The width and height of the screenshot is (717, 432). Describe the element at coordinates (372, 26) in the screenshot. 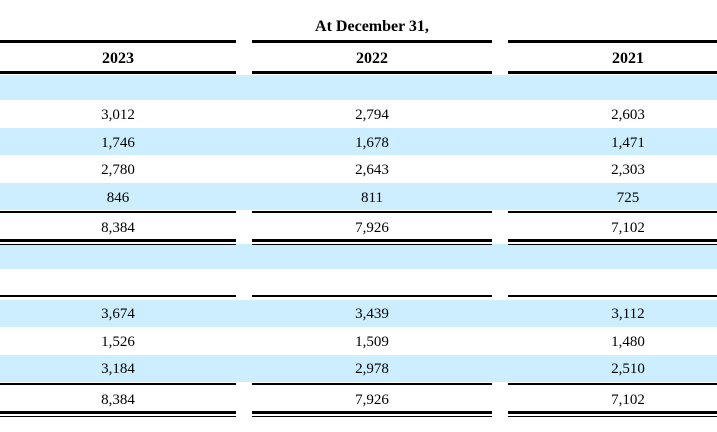

I see `table-title: At December 31,` at that location.